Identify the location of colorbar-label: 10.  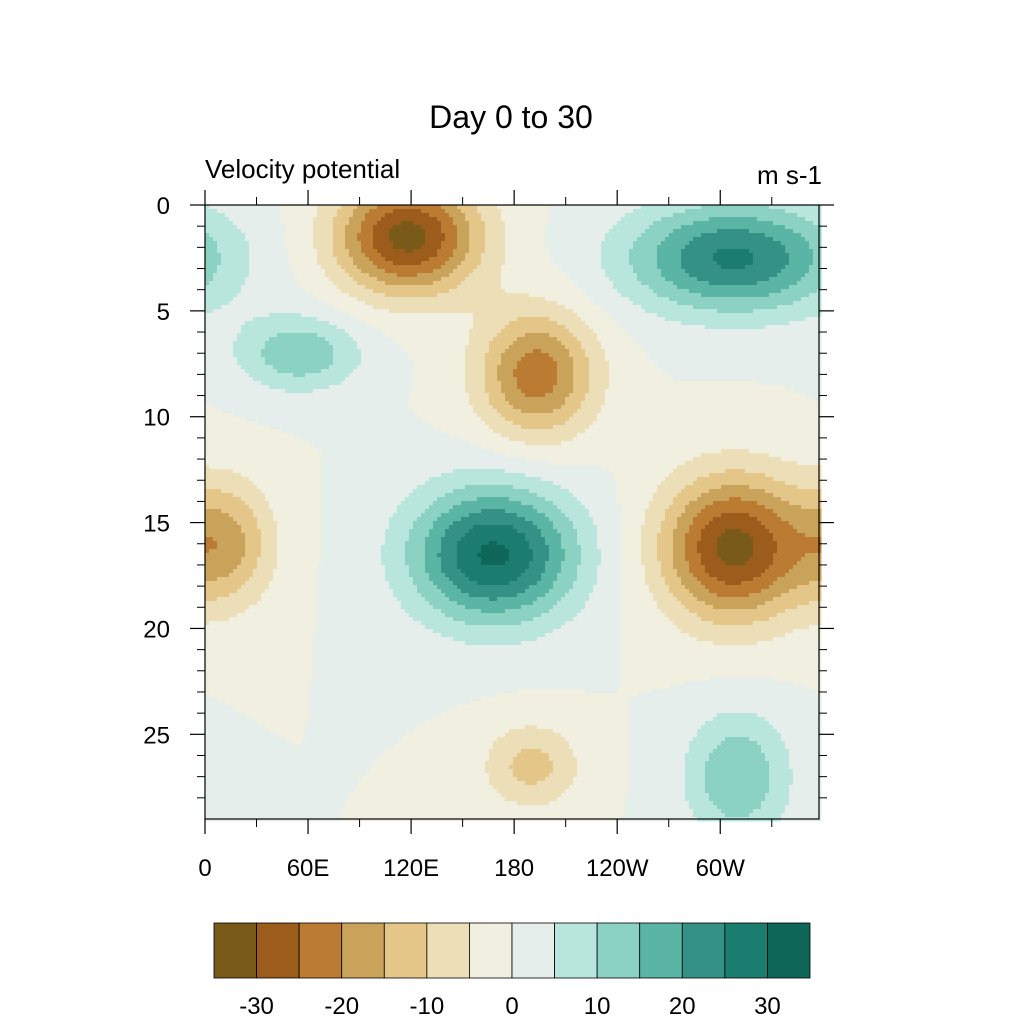
(597, 1006).